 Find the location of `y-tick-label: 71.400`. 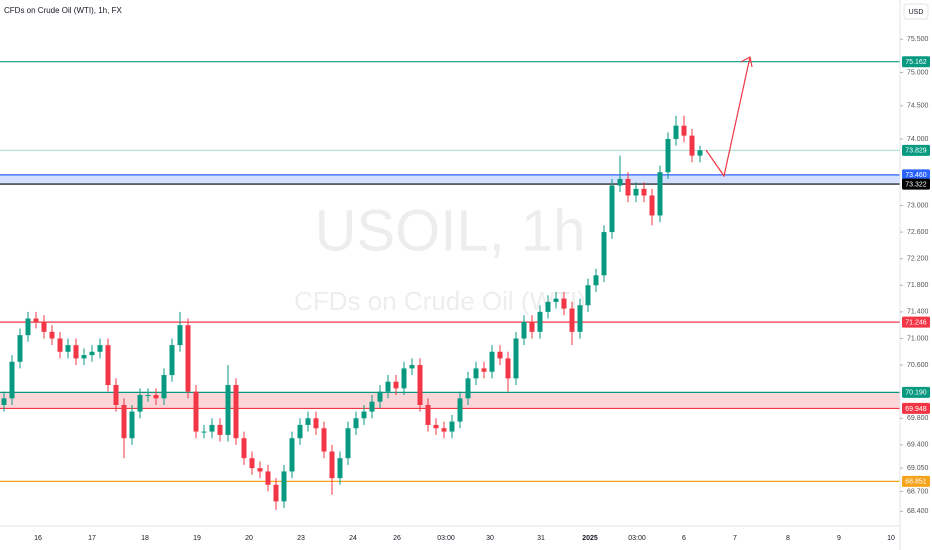

y-tick-label: 71.400 is located at coordinates (918, 312).